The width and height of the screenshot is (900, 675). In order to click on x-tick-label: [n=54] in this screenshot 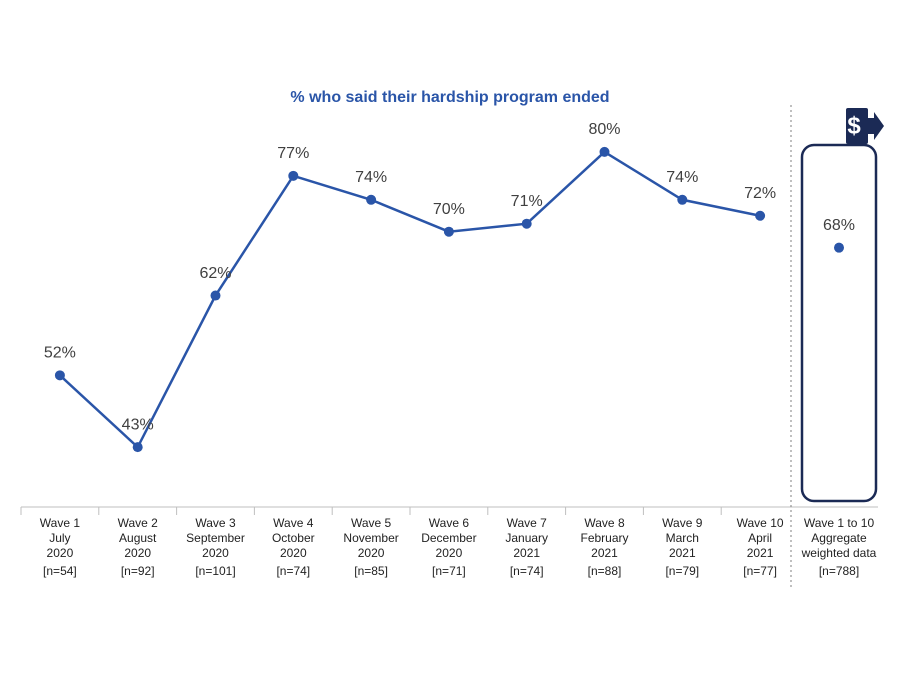, I will do `click(60, 571)`.